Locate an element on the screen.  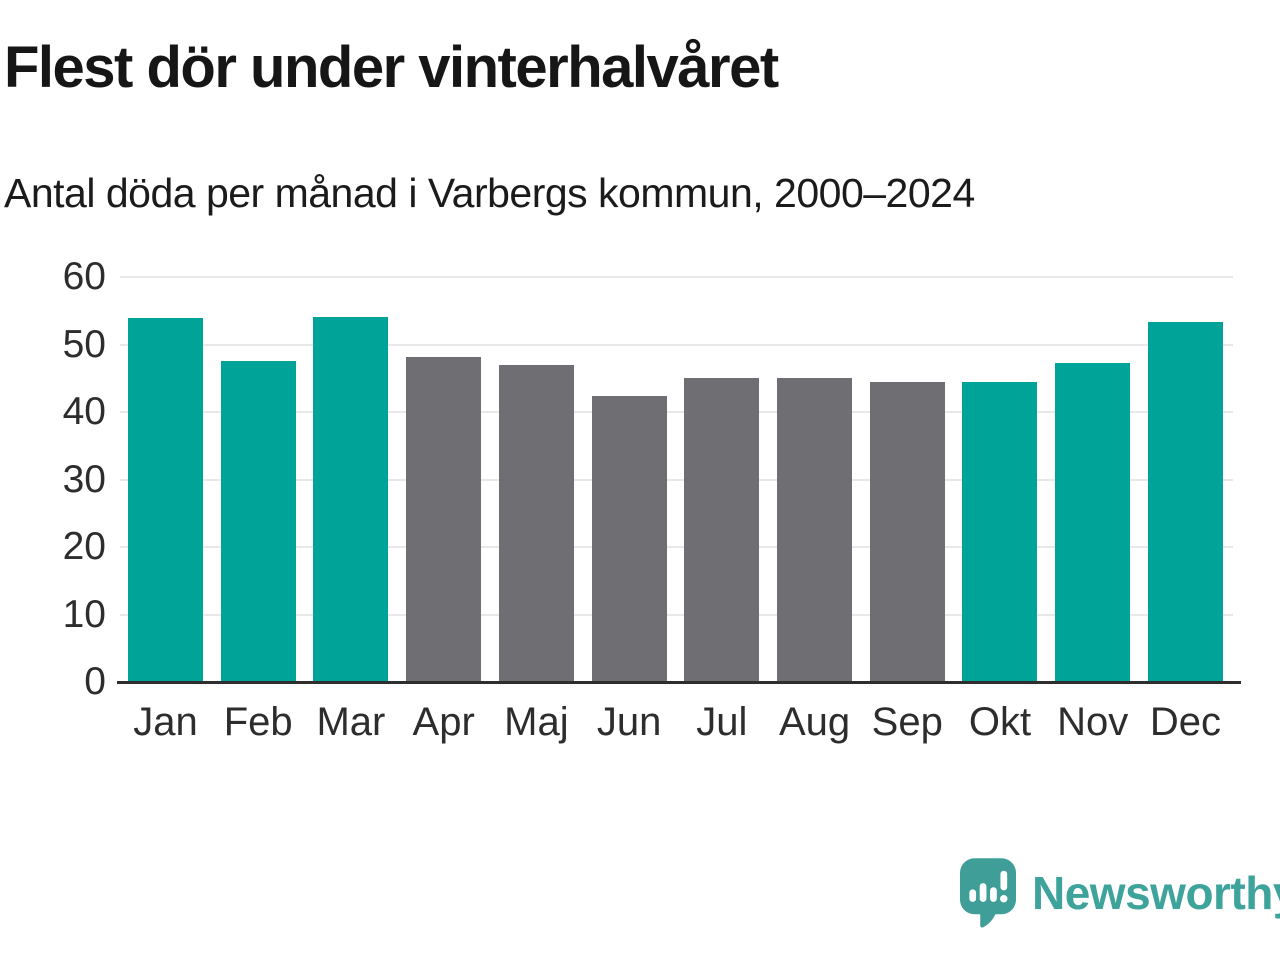
x-axis-label-nov: Nov is located at coordinates (1093, 722).